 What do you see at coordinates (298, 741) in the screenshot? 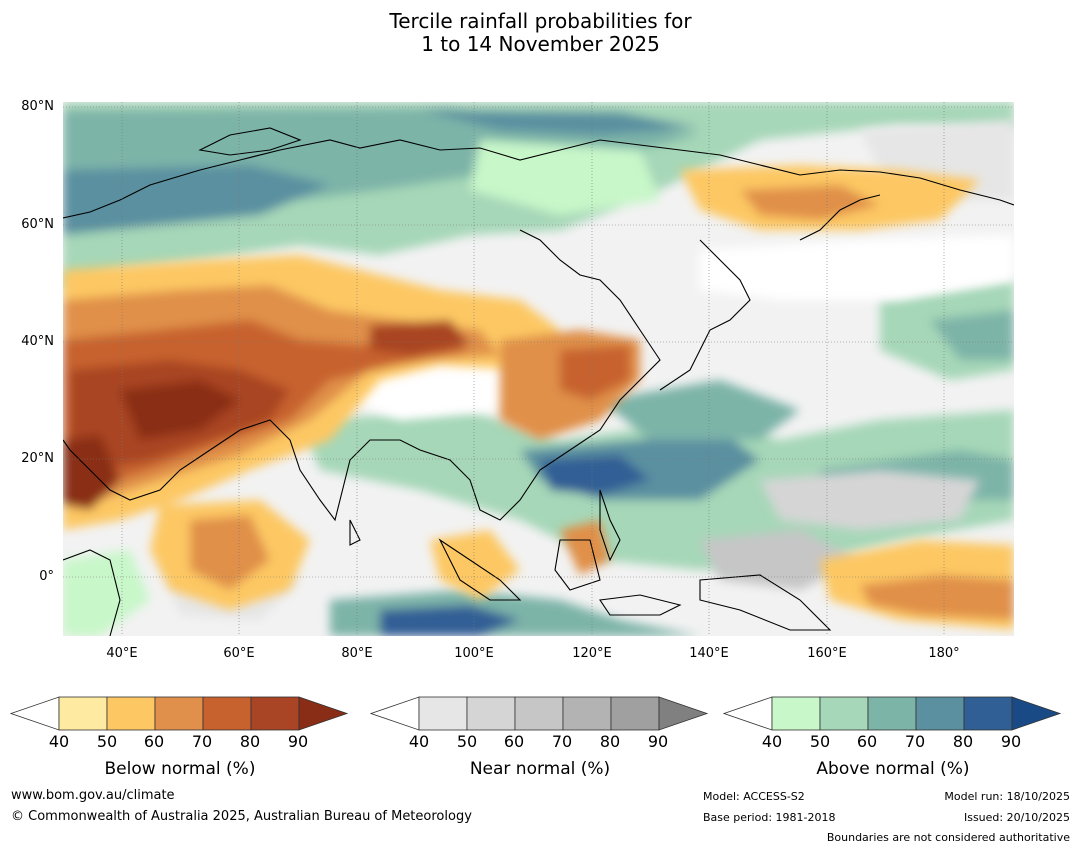
I see `below-tick-90: 90` at bounding box center [298, 741].